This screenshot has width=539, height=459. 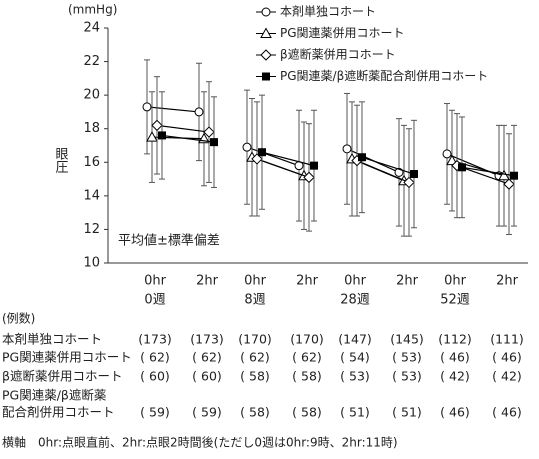 I want to click on unit-label: (mmHg), so click(x=92, y=10).